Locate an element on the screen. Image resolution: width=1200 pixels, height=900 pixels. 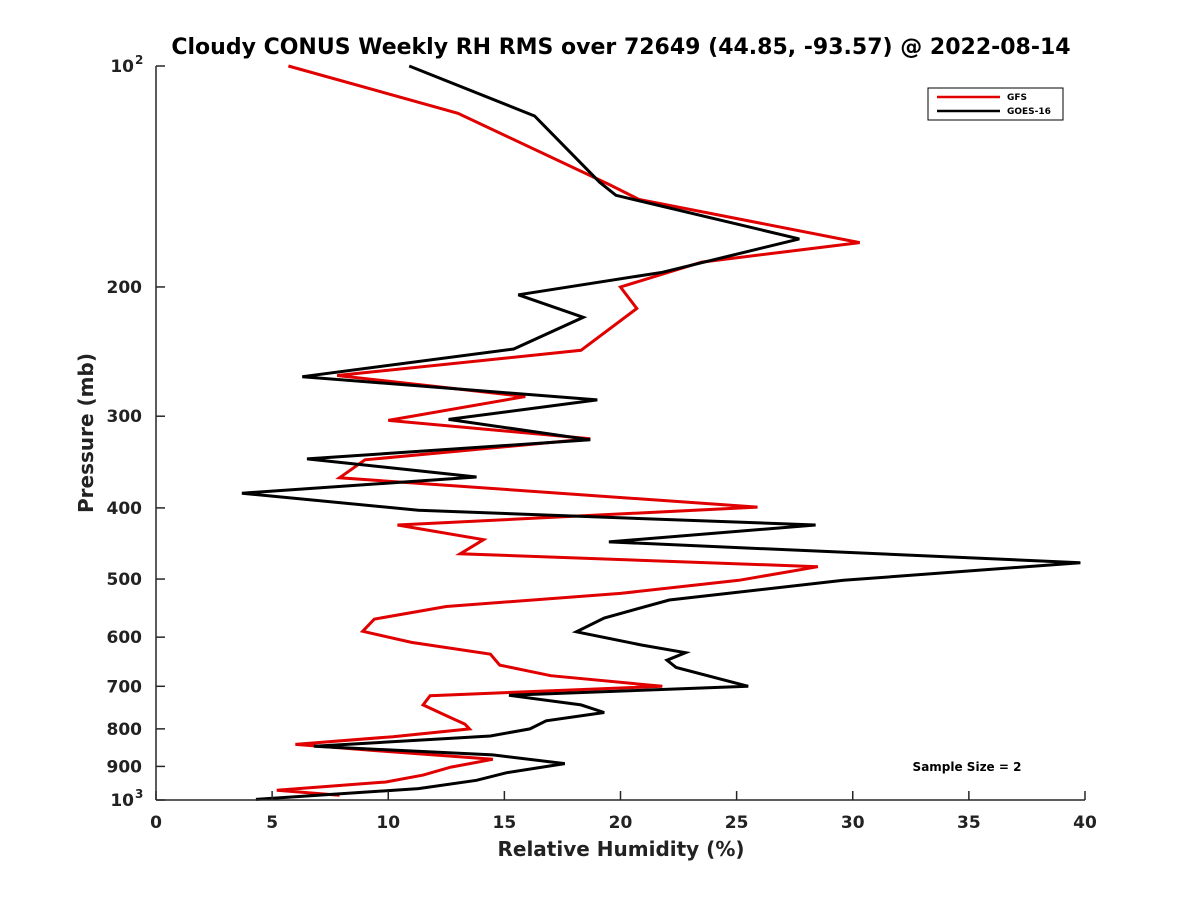
x-ticks: 0 5 10 15 20 25 30 35 40 is located at coordinates (623, 812).